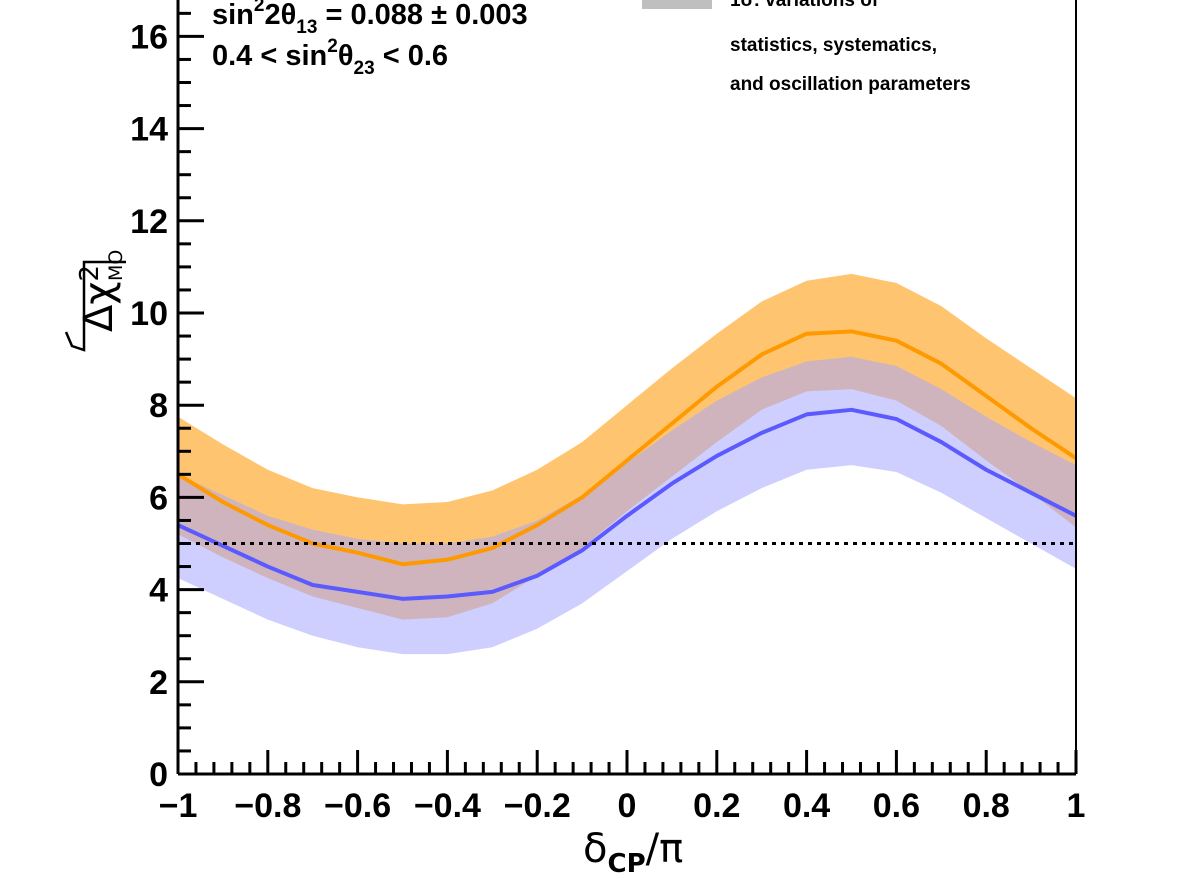 Image resolution: width=1196 pixels, height=892 pixels. I want to click on legend-line-3: and oscillation parameters, so click(850, 84).